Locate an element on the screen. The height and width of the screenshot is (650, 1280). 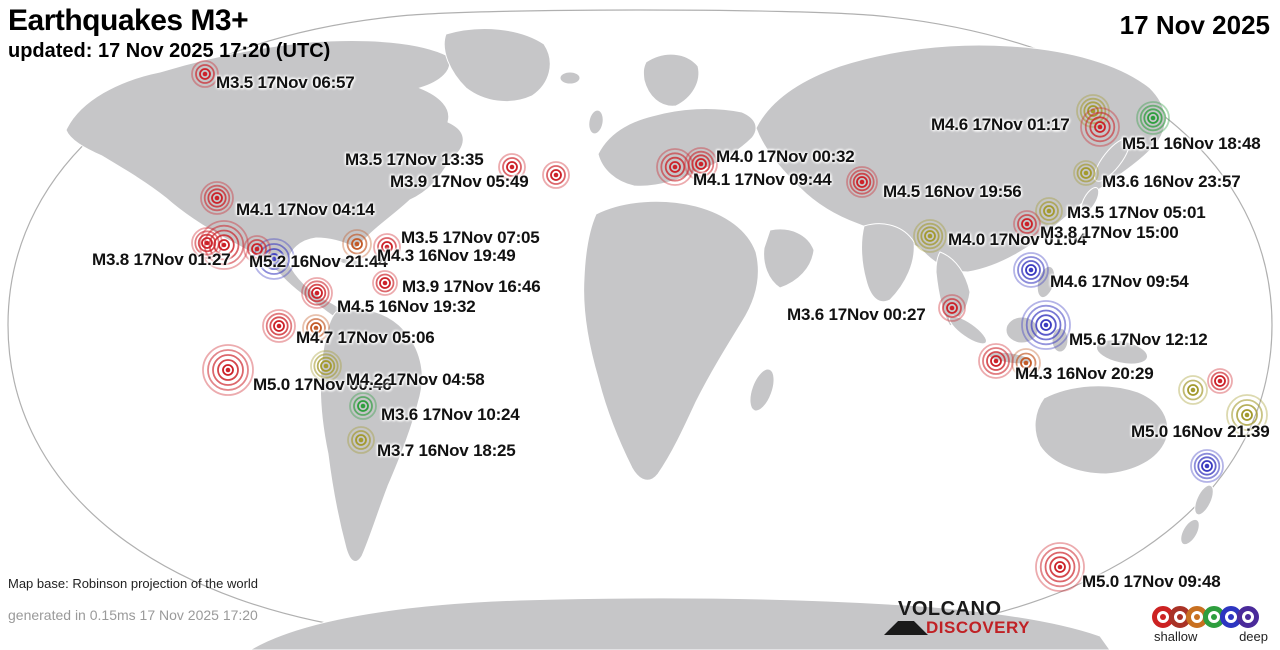
quake-label: M5.2 16Nov 21:44 is located at coordinates (318, 261).